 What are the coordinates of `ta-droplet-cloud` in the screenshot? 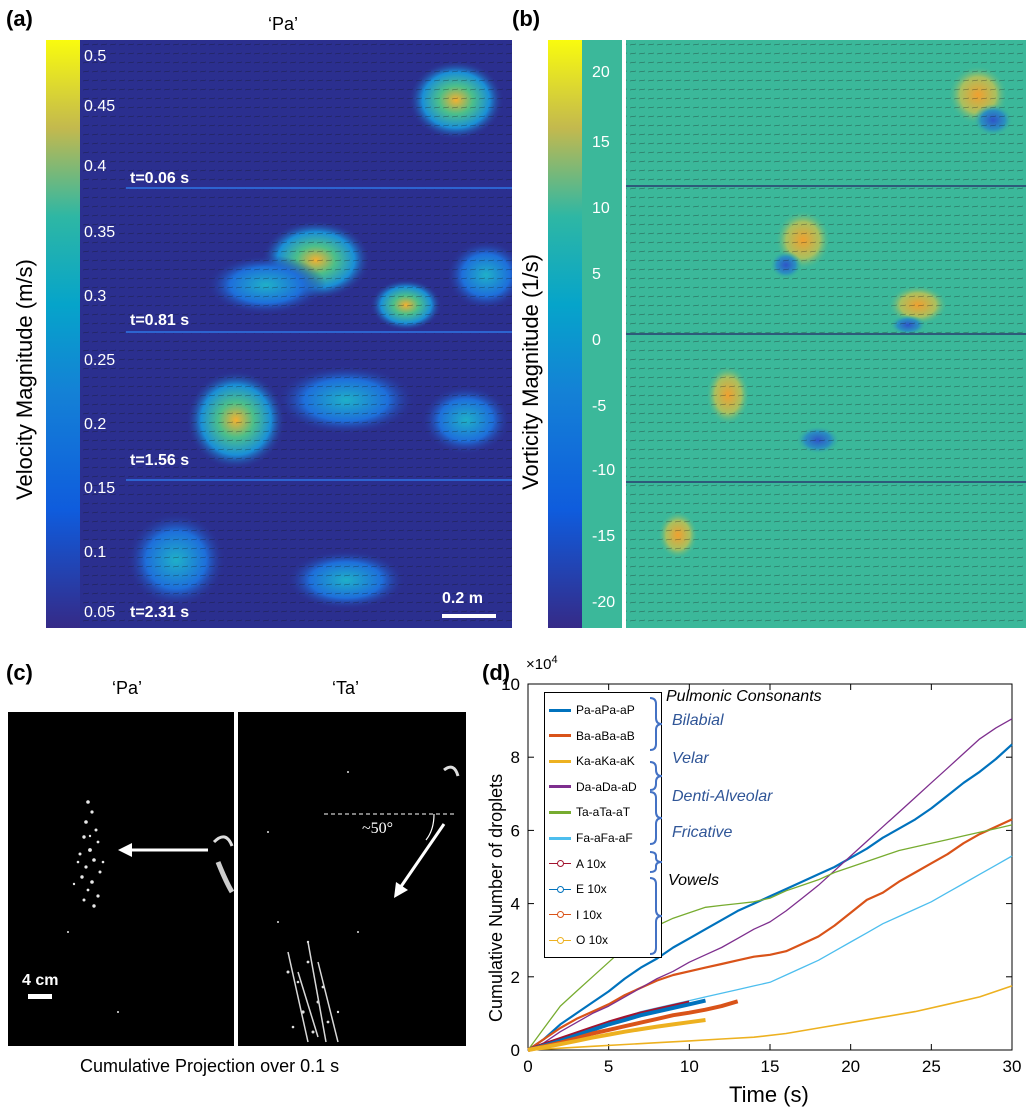 It's located at (313, 902).